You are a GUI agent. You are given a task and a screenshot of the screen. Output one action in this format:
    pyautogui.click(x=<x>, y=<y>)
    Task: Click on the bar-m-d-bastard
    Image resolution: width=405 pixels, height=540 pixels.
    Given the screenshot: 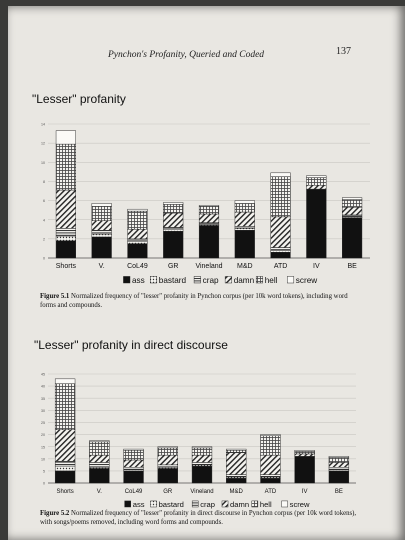 What is the action you would take?
    pyautogui.click(x=244, y=229)
    